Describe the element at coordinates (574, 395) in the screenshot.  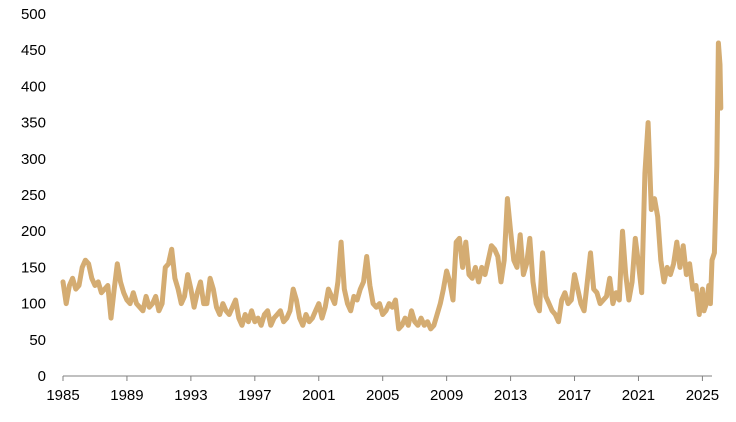
I see `x-tick-label: 2017` at that location.